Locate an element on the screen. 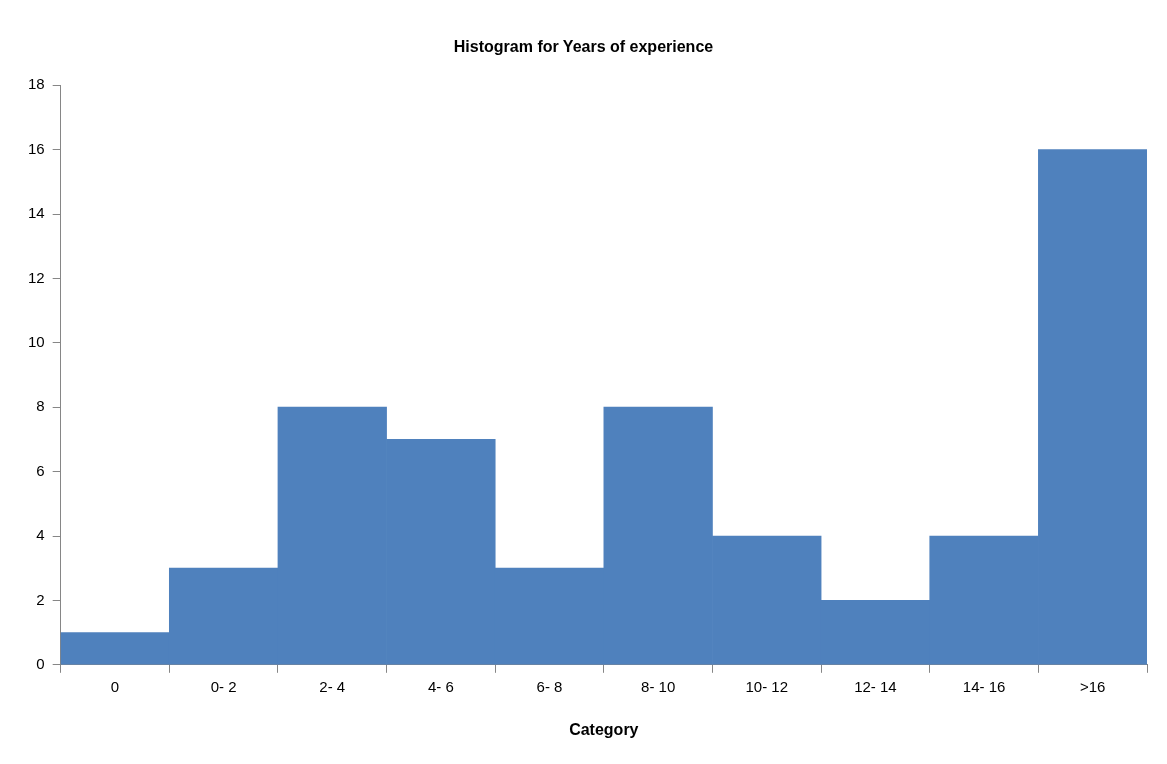 The width and height of the screenshot is (1167, 764). y-tick-label: 18 is located at coordinates (36, 84).